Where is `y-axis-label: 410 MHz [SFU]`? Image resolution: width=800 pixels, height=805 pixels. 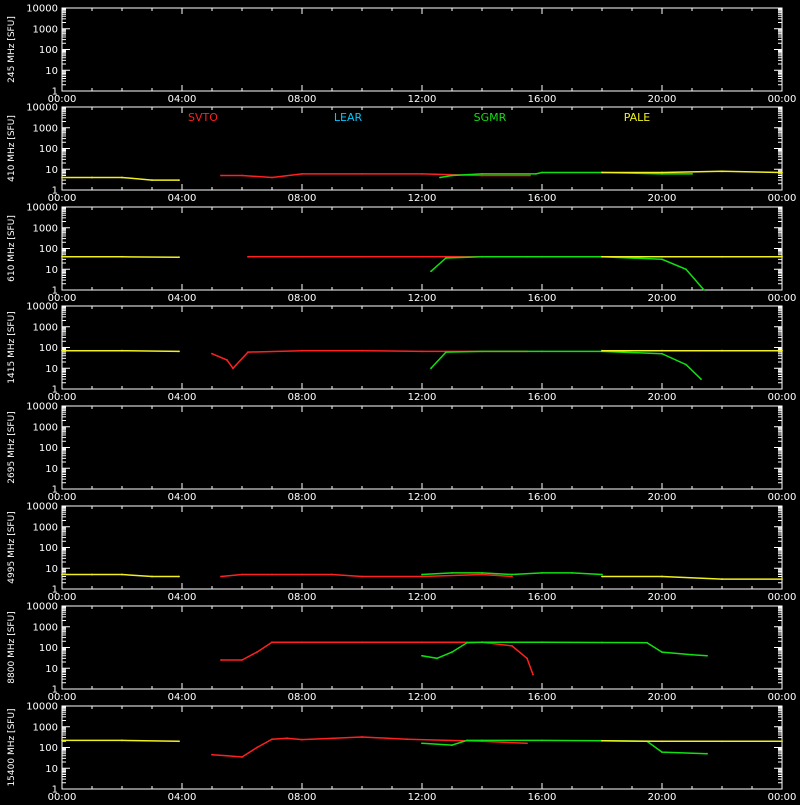 y-axis-label: 410 MHz [SFU] is located at coordinates (12, 148).